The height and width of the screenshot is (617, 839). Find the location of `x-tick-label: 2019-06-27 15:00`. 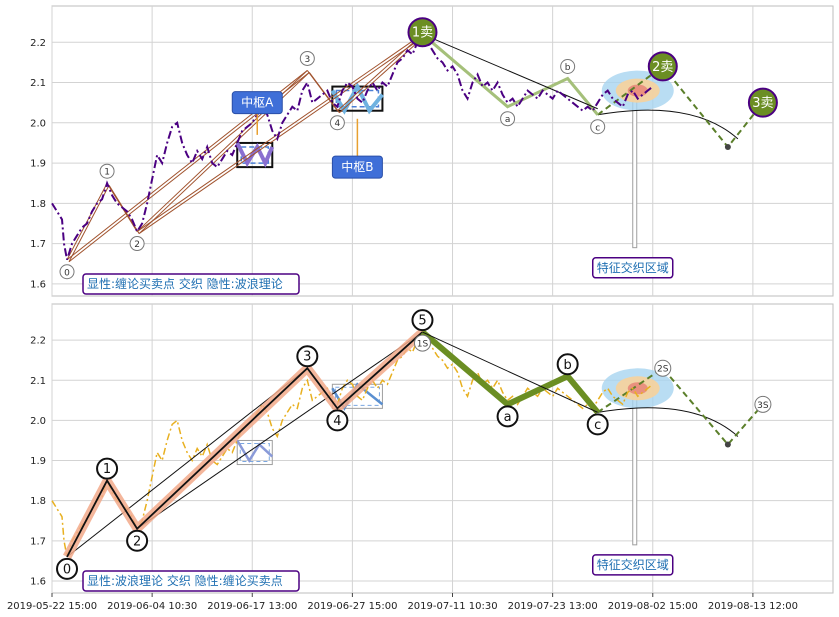

x-tick-label: 2019-06-27 15:00 is located at coordinates (352, 606).